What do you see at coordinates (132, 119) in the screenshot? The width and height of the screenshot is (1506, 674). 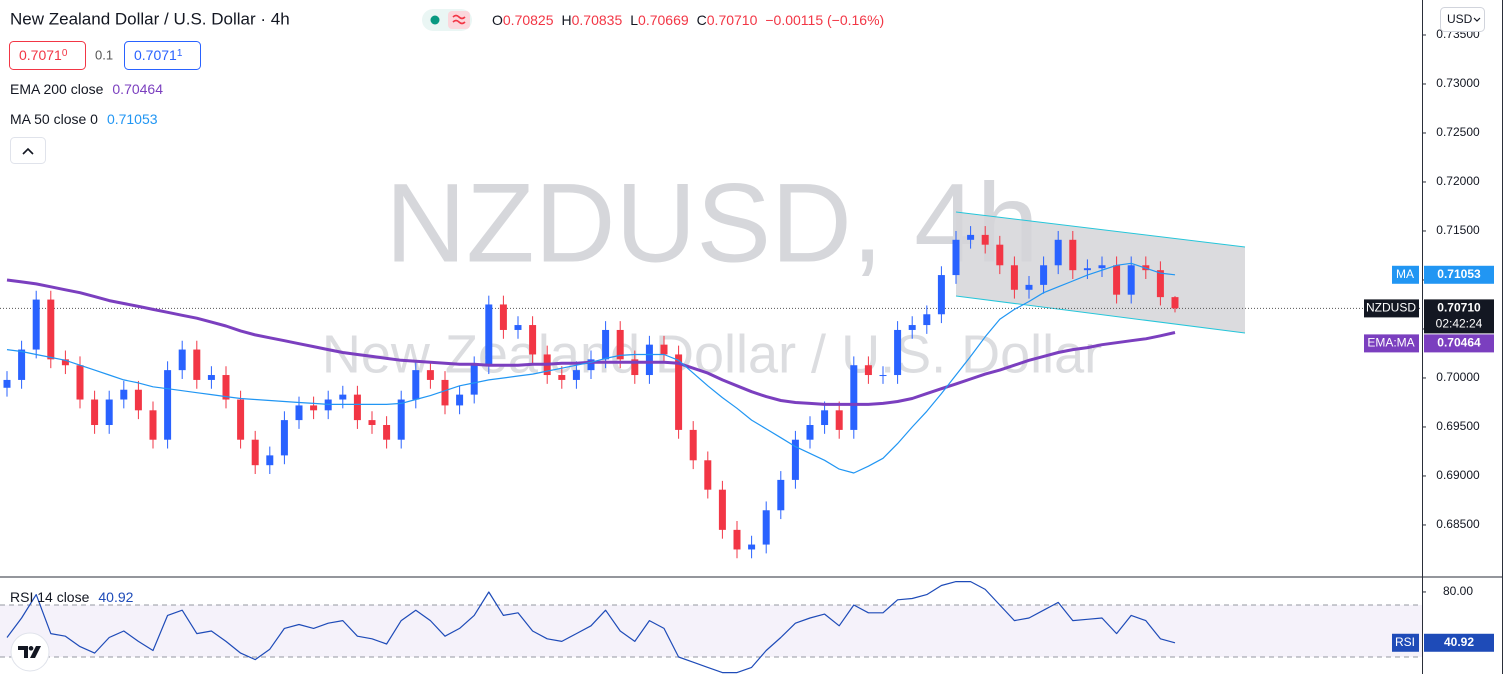 I see `ma-value: 0.71053` at bounding box center [132, 119].